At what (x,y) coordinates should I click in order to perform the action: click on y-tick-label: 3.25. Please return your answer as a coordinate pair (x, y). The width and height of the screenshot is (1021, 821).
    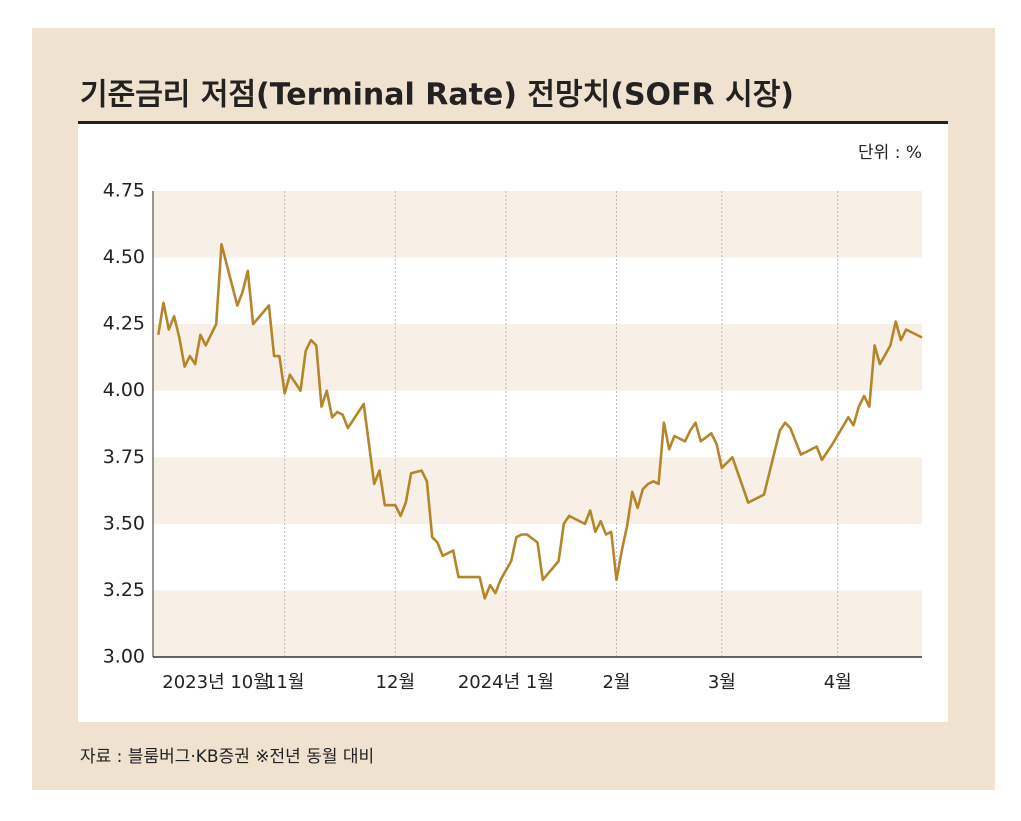
    Looking at the image, I should click on (124, 590).